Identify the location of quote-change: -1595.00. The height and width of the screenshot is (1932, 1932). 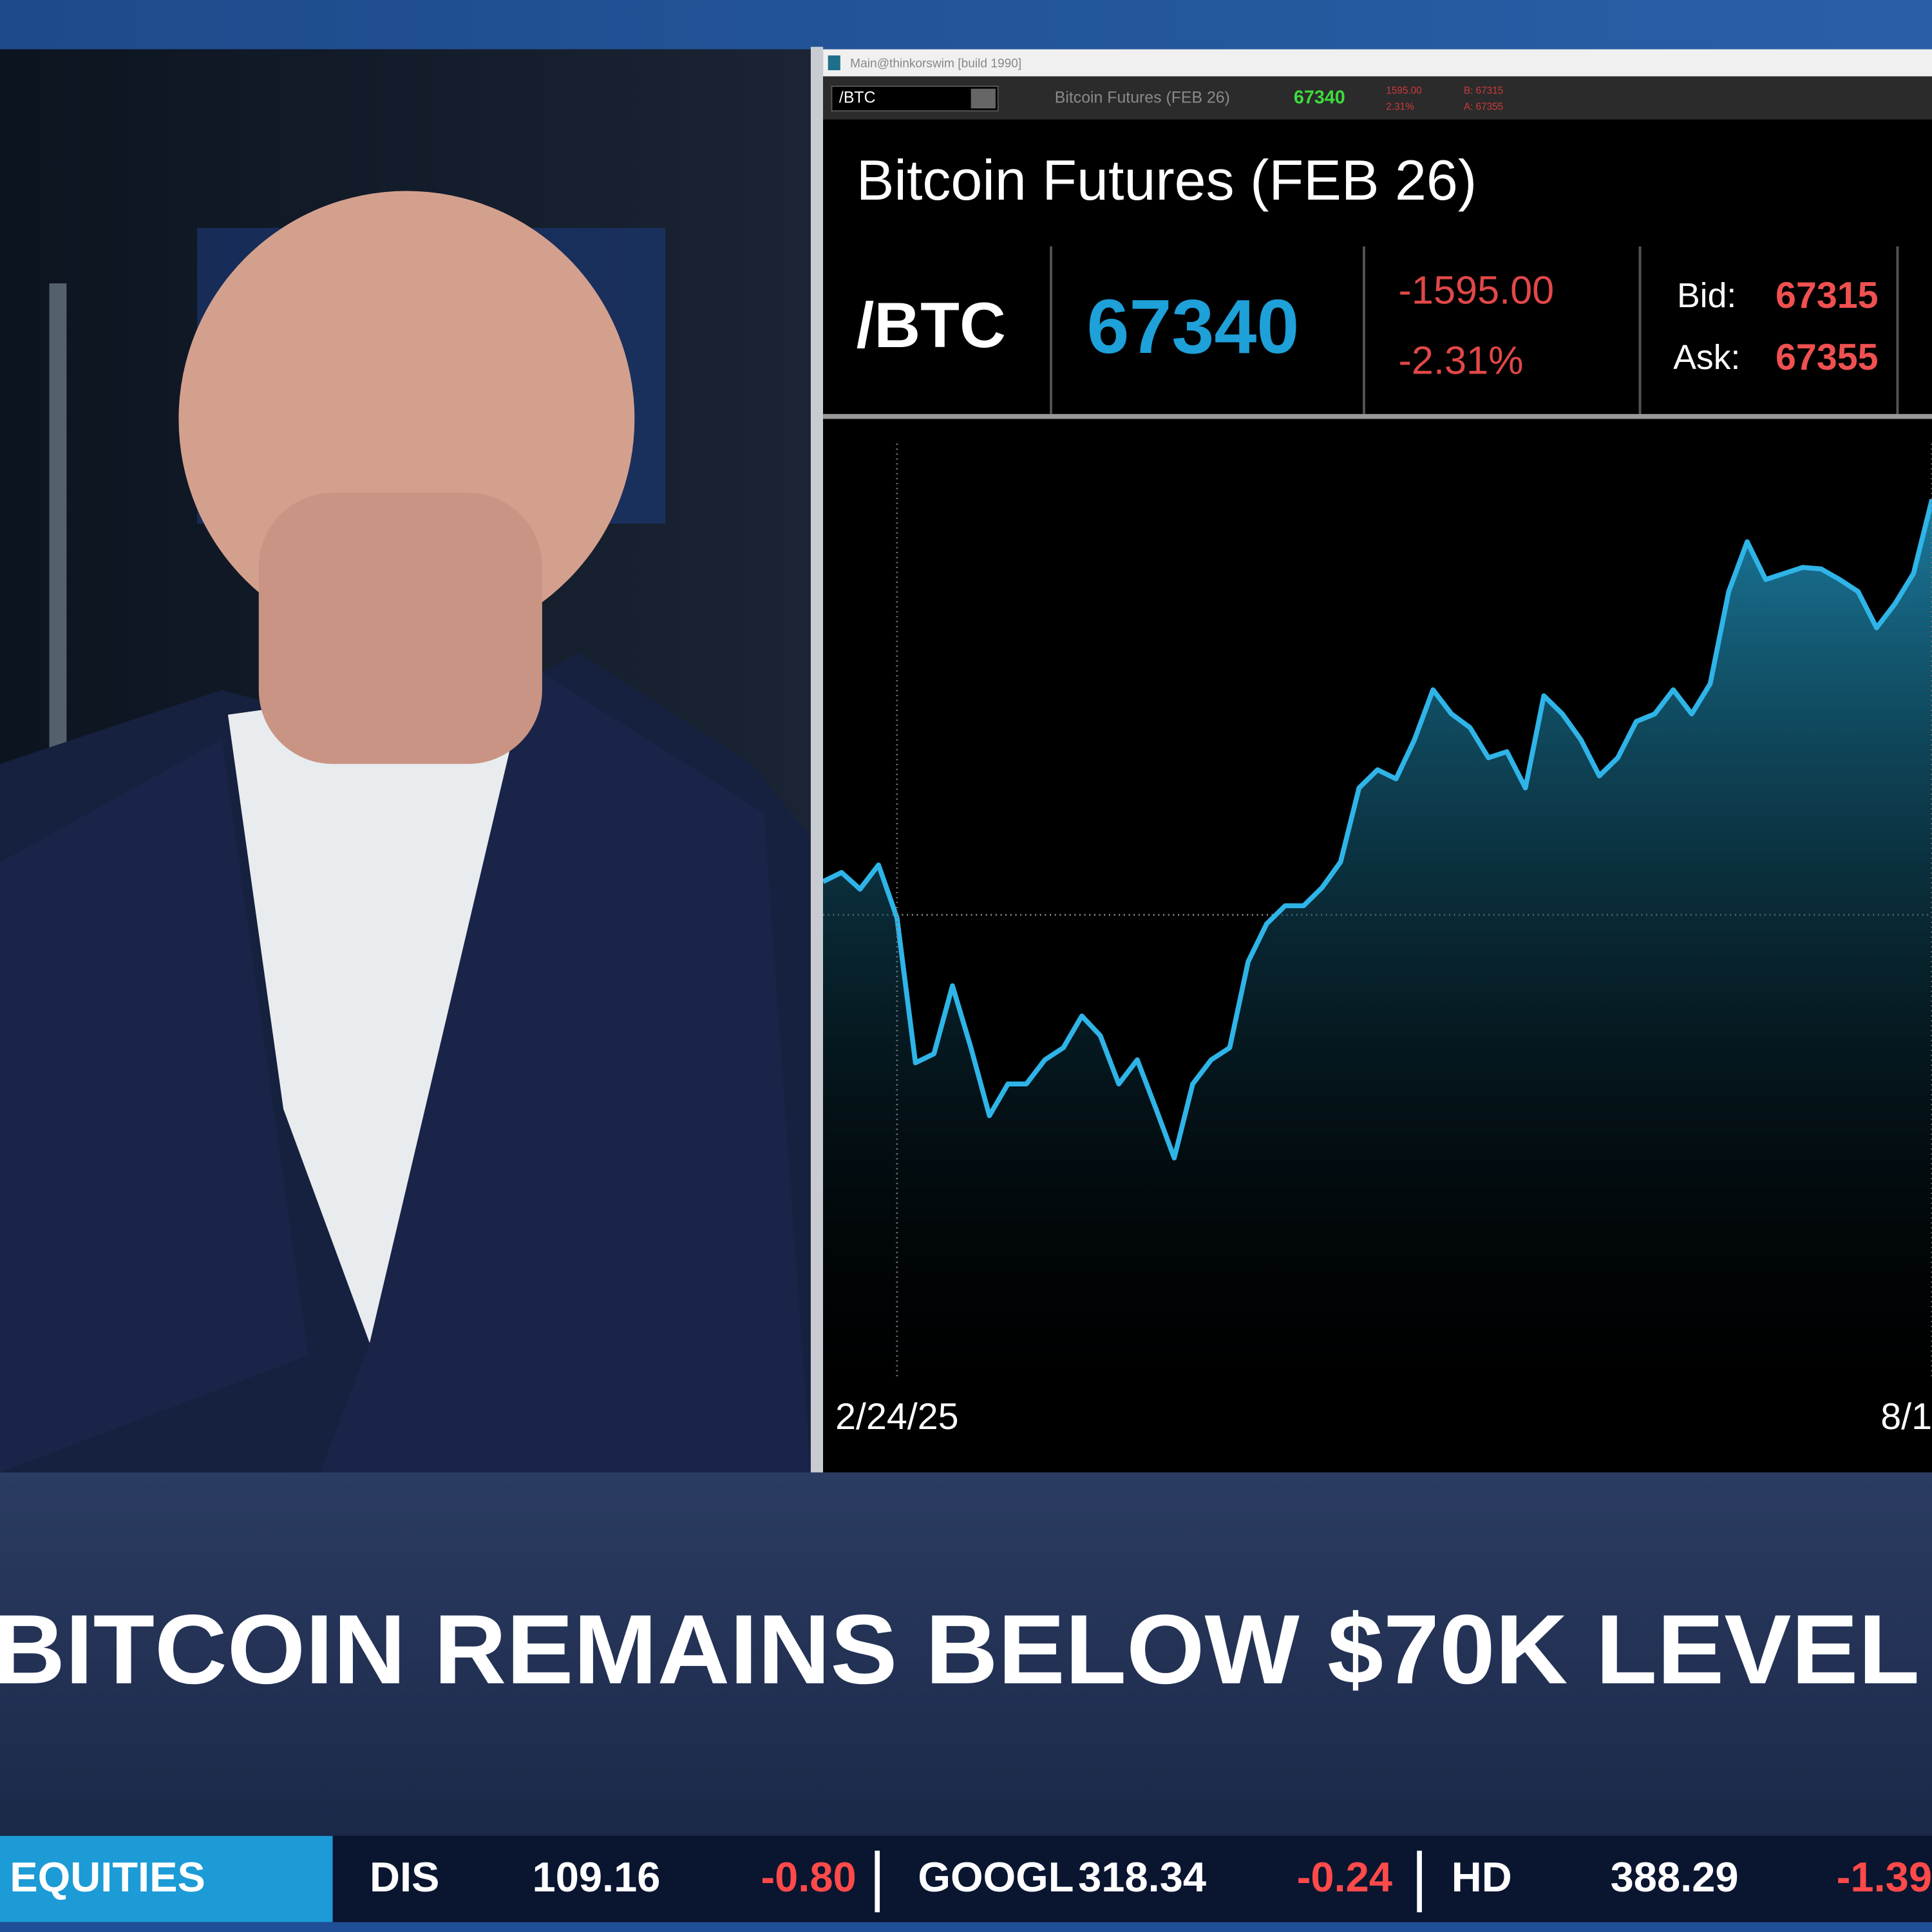
(1477, 290).